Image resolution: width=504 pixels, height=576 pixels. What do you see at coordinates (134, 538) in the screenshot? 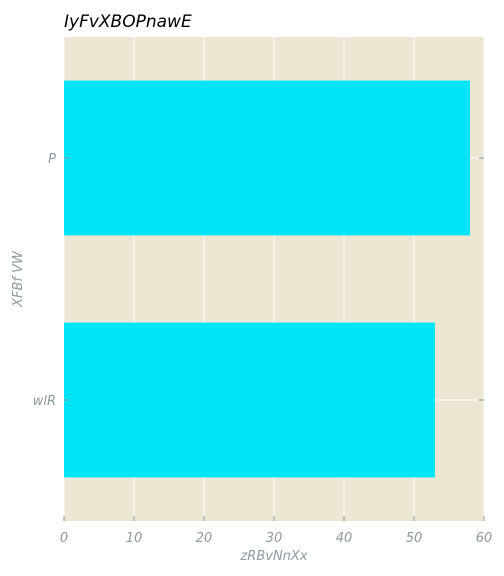
I see `x-tick-label: 10` at bounding box center [134, 538].